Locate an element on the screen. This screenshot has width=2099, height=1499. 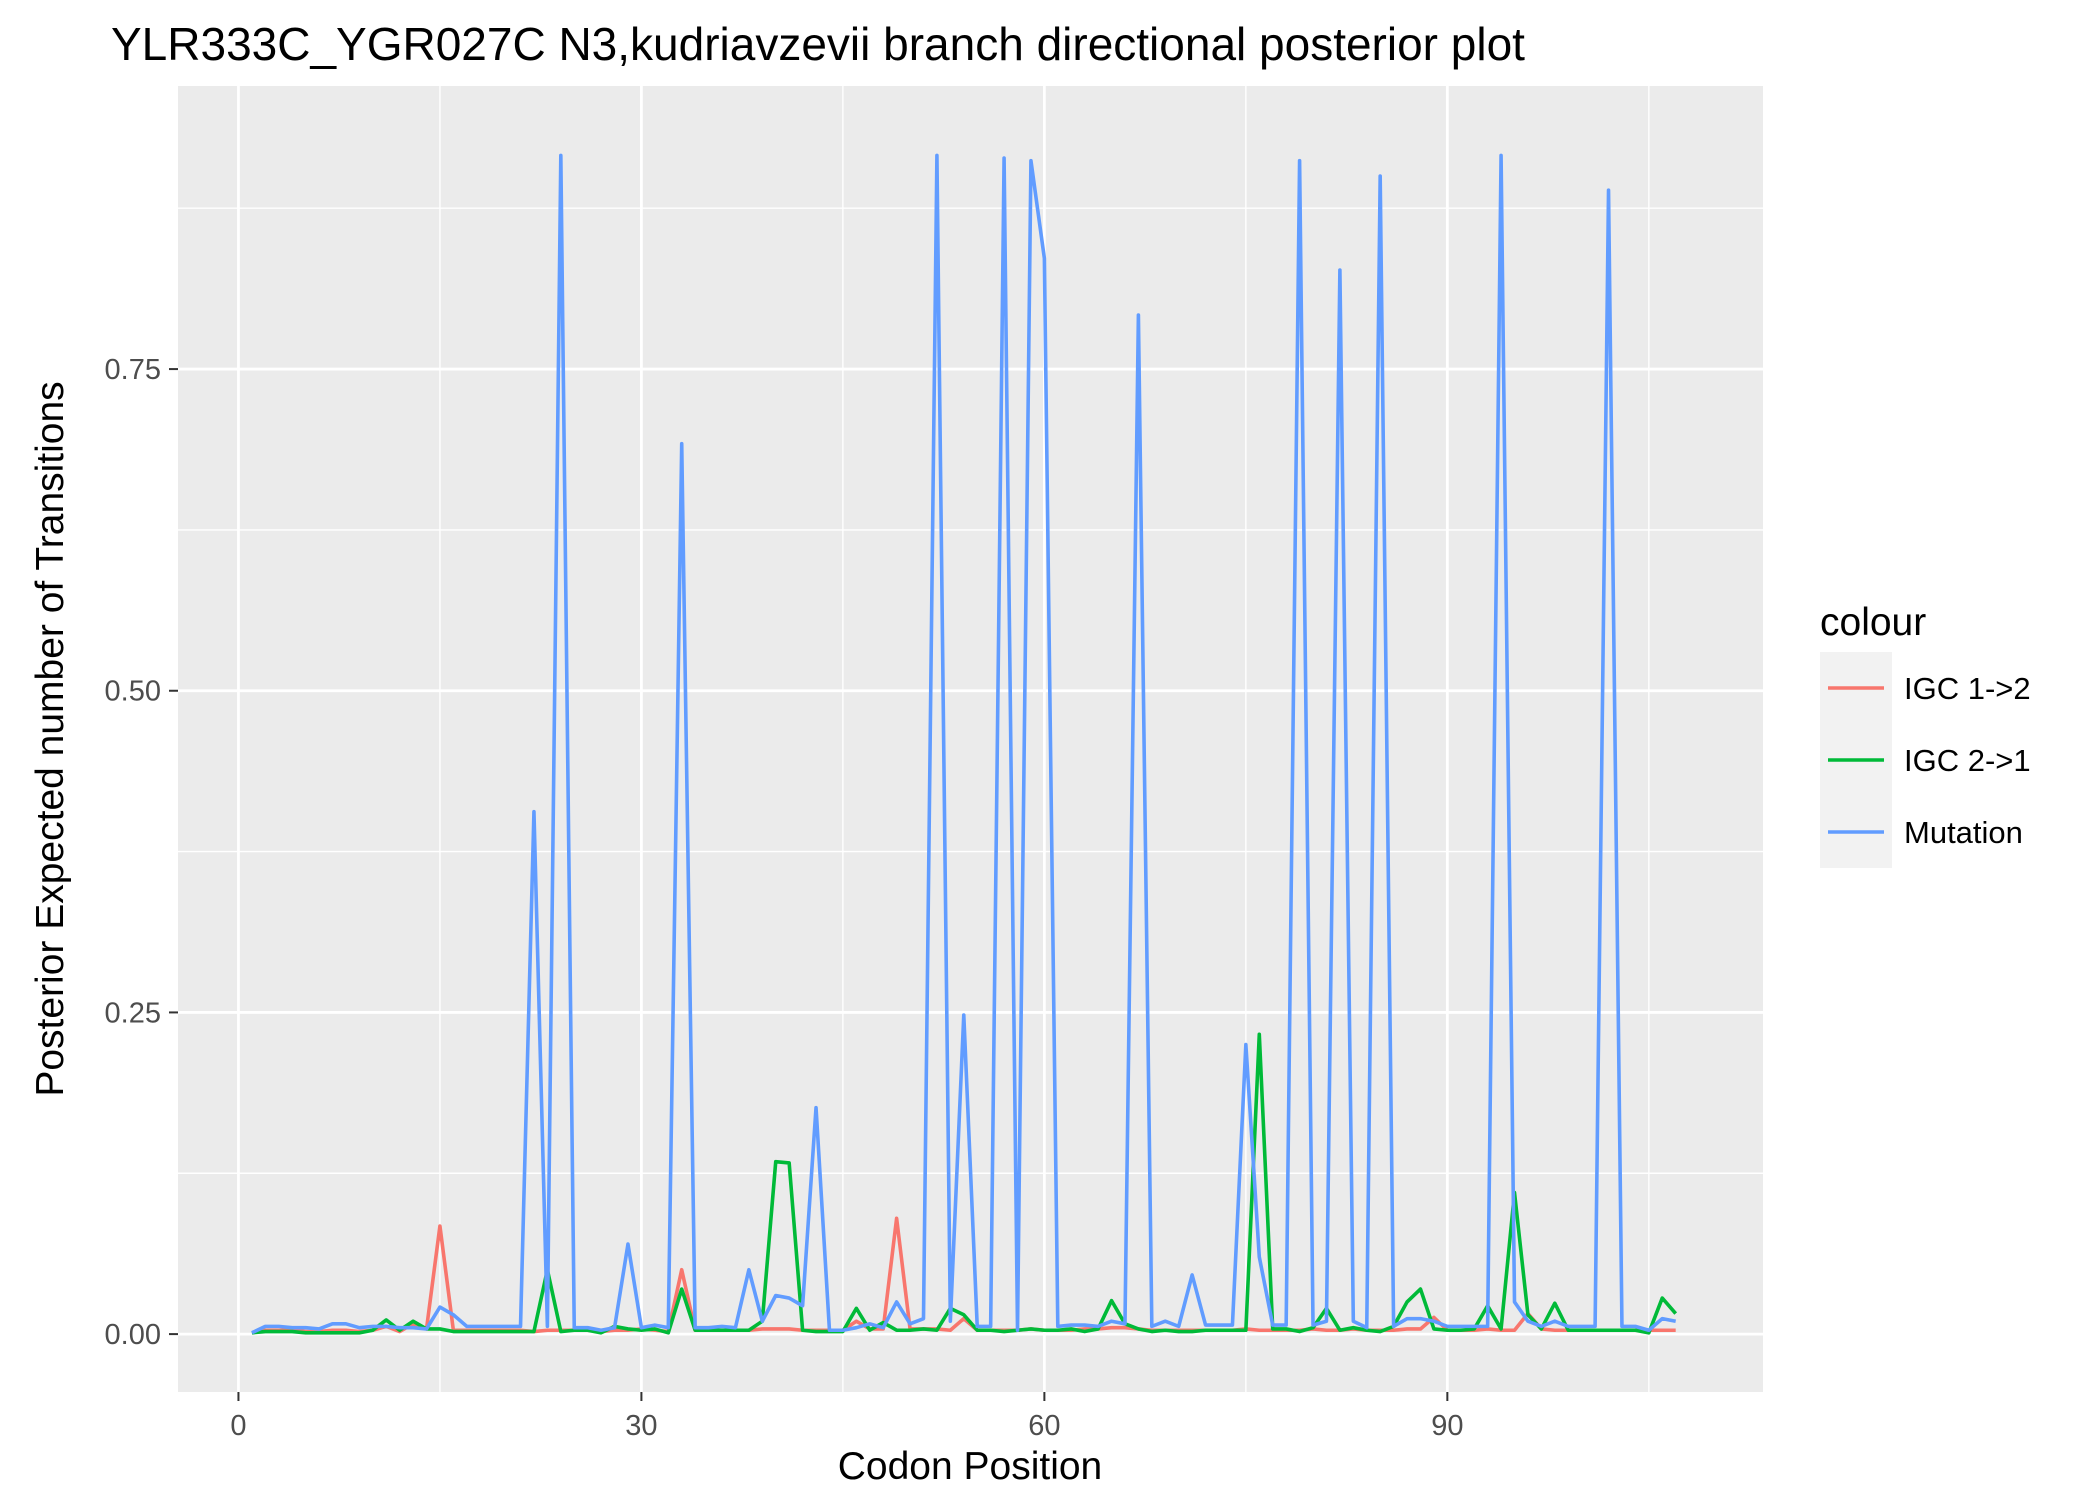
legend: colour IGC 1->2 IGC 2->1 Mutation is located at coordinates (1925, 734).